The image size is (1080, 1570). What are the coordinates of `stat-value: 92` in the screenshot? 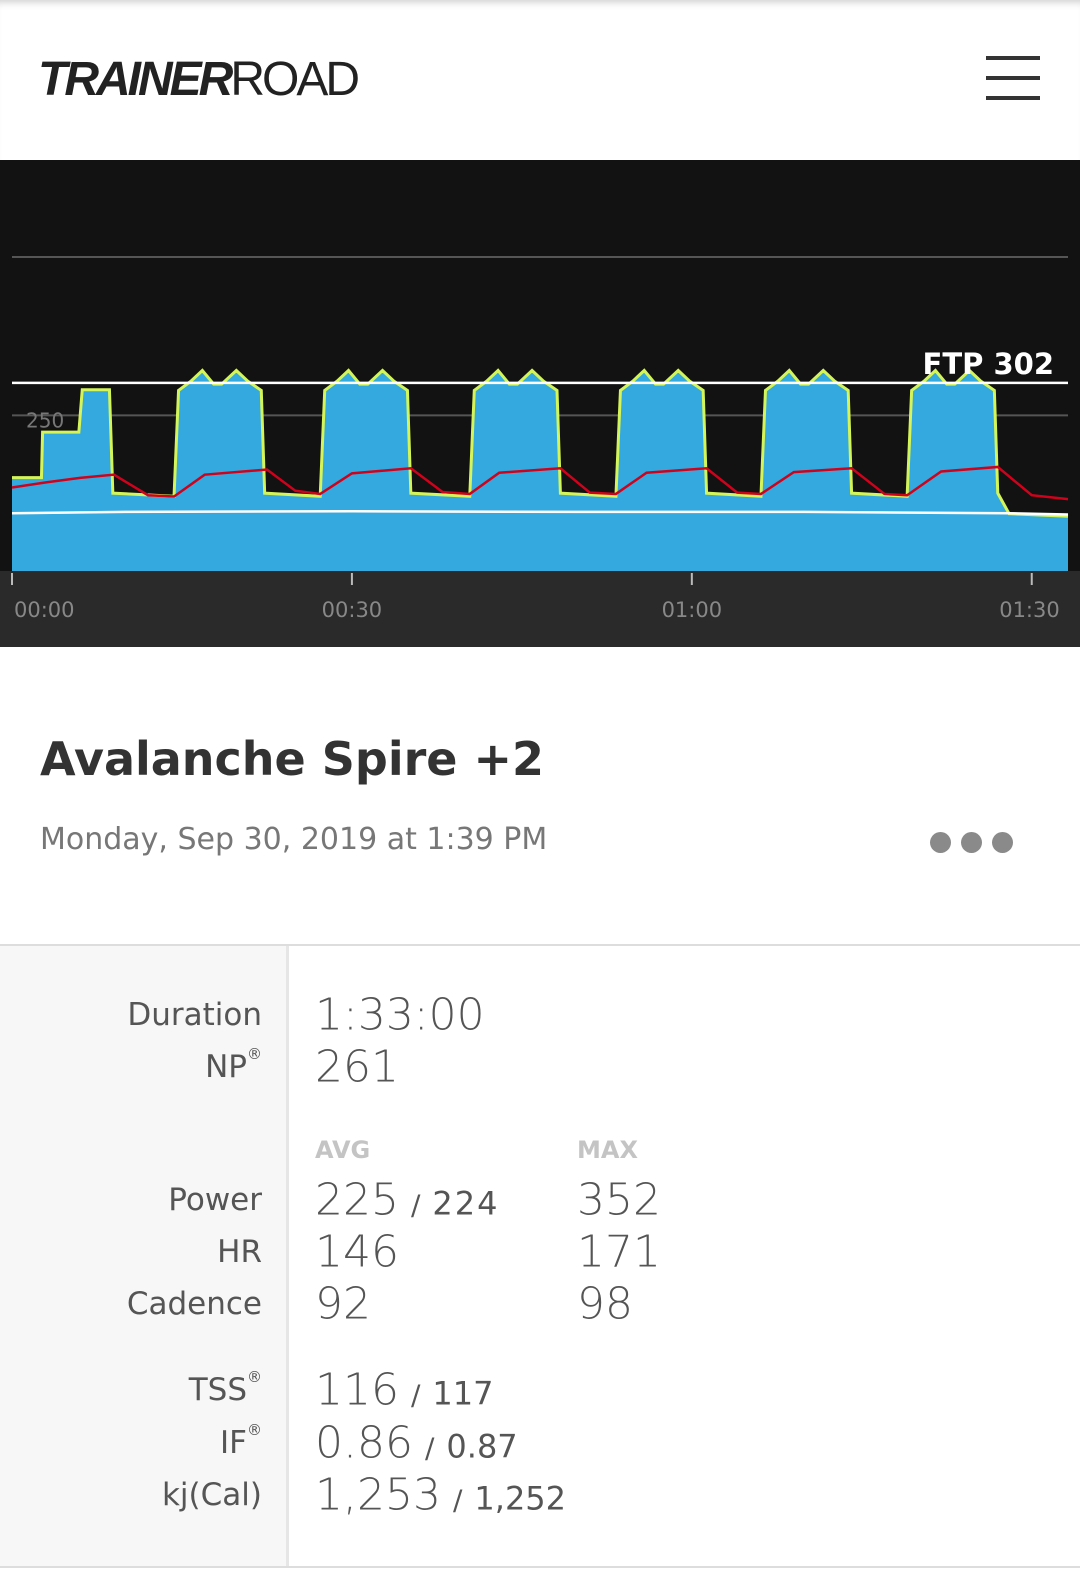 It's located at (343, 1304).